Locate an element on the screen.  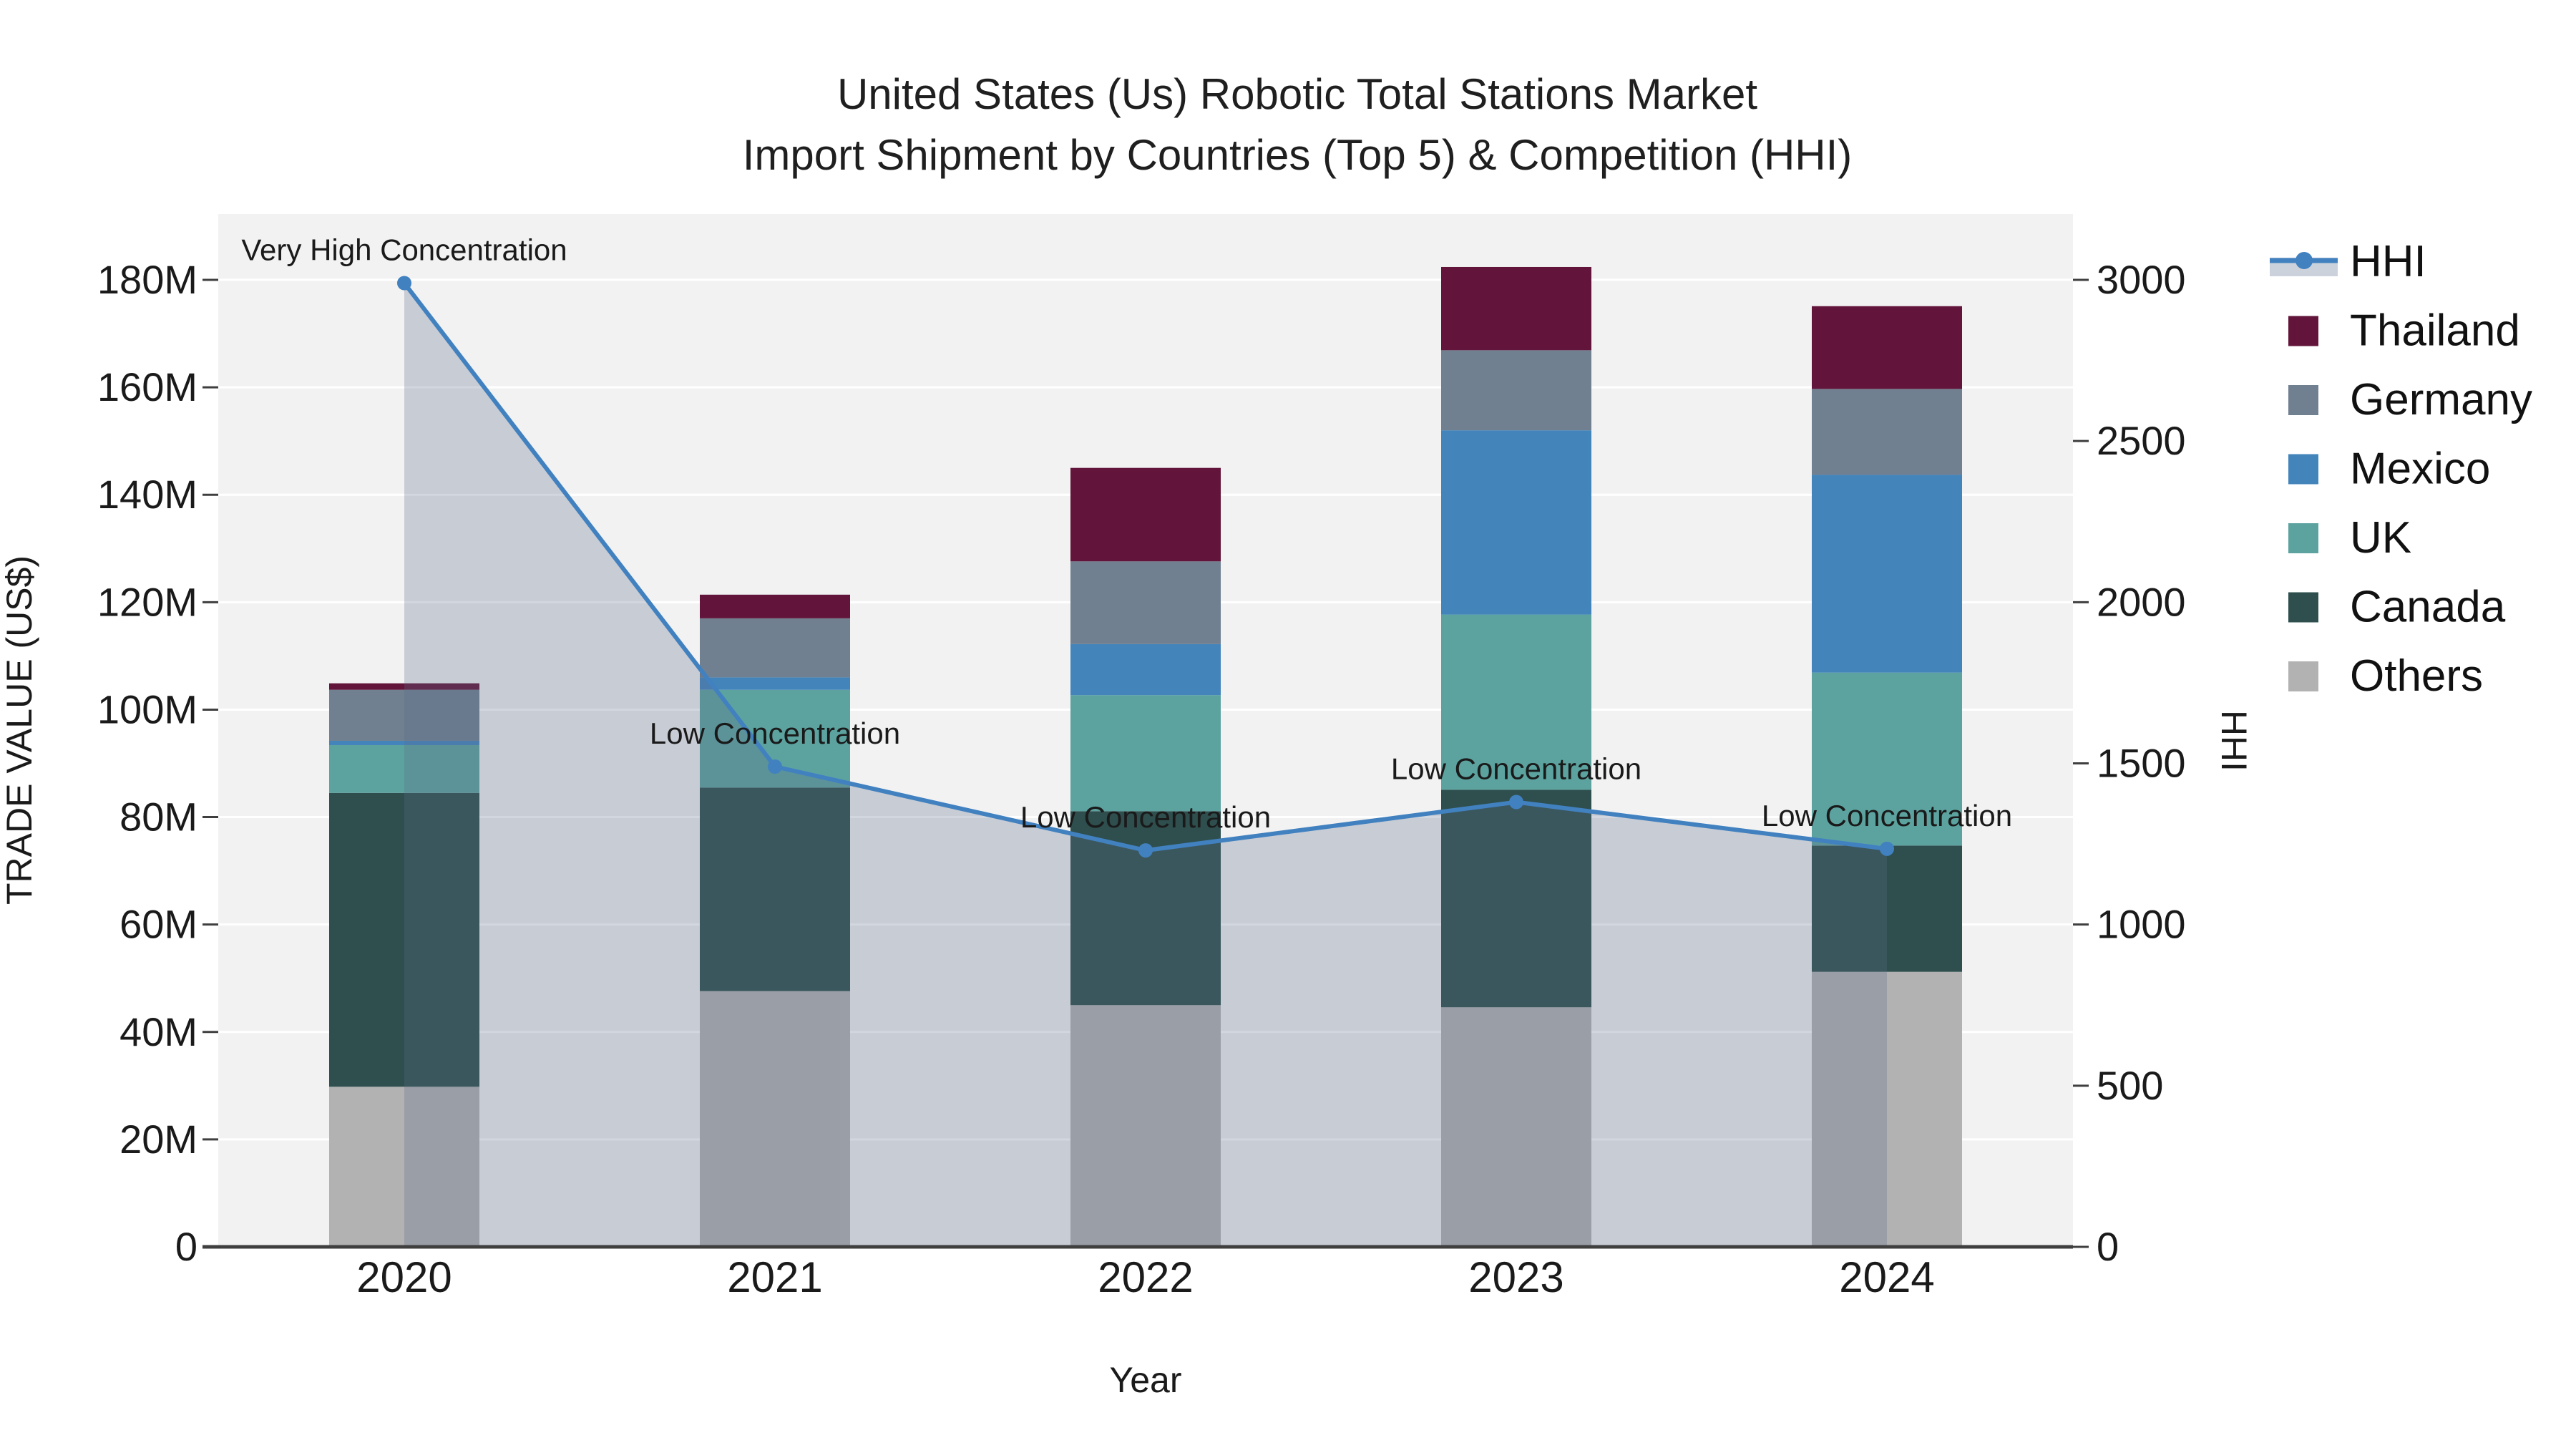
hhi-marker-2024 is located at coordinates (1887, 848).